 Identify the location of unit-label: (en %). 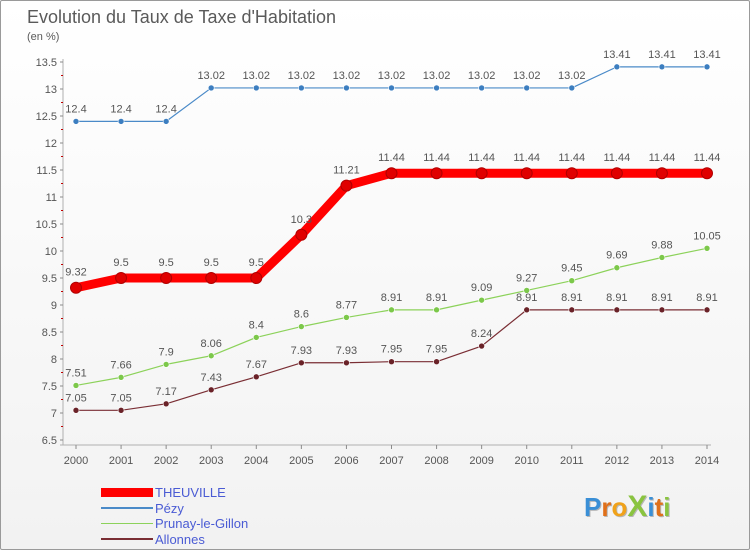
(43, 37).